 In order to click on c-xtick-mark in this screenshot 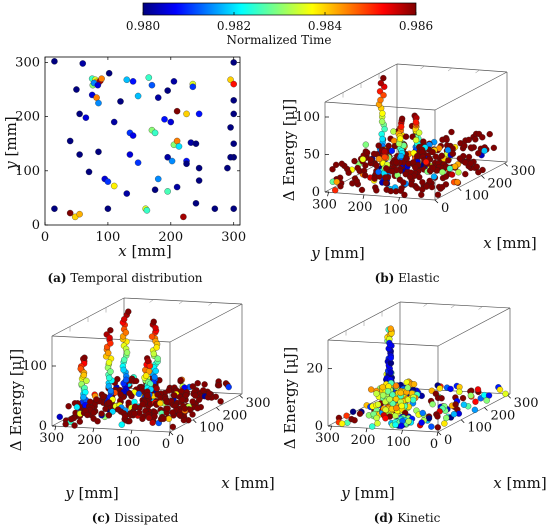, I will do `click(218, 409)`.